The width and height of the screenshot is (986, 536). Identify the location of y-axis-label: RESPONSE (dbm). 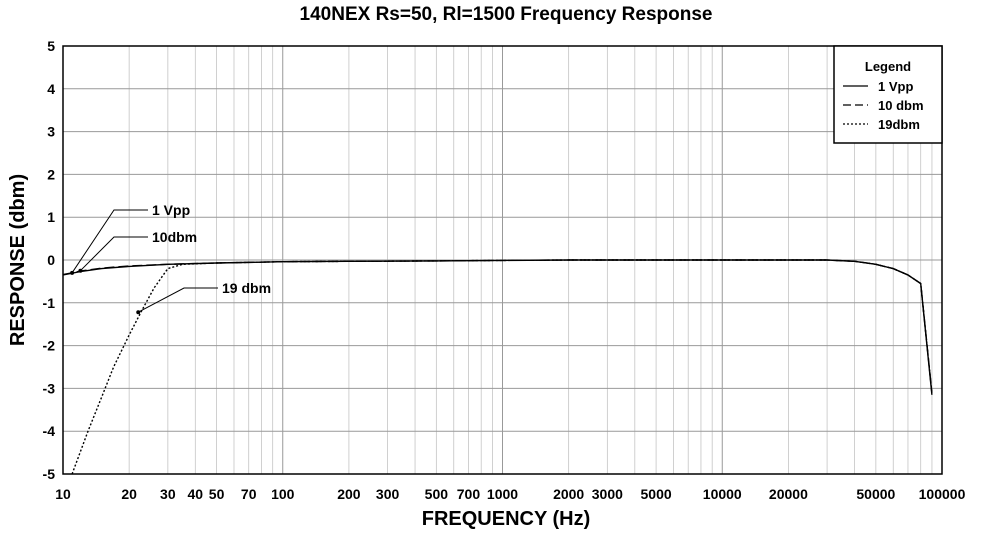
(18, 260).